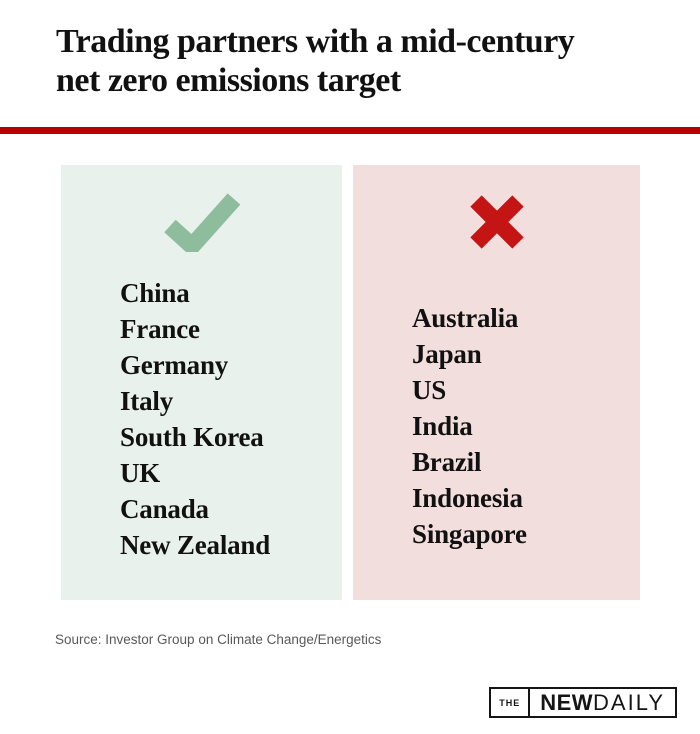  Describe the element at coordinates (467, 498) in the screenshot. I see `list-item: Indonesia` at that location.